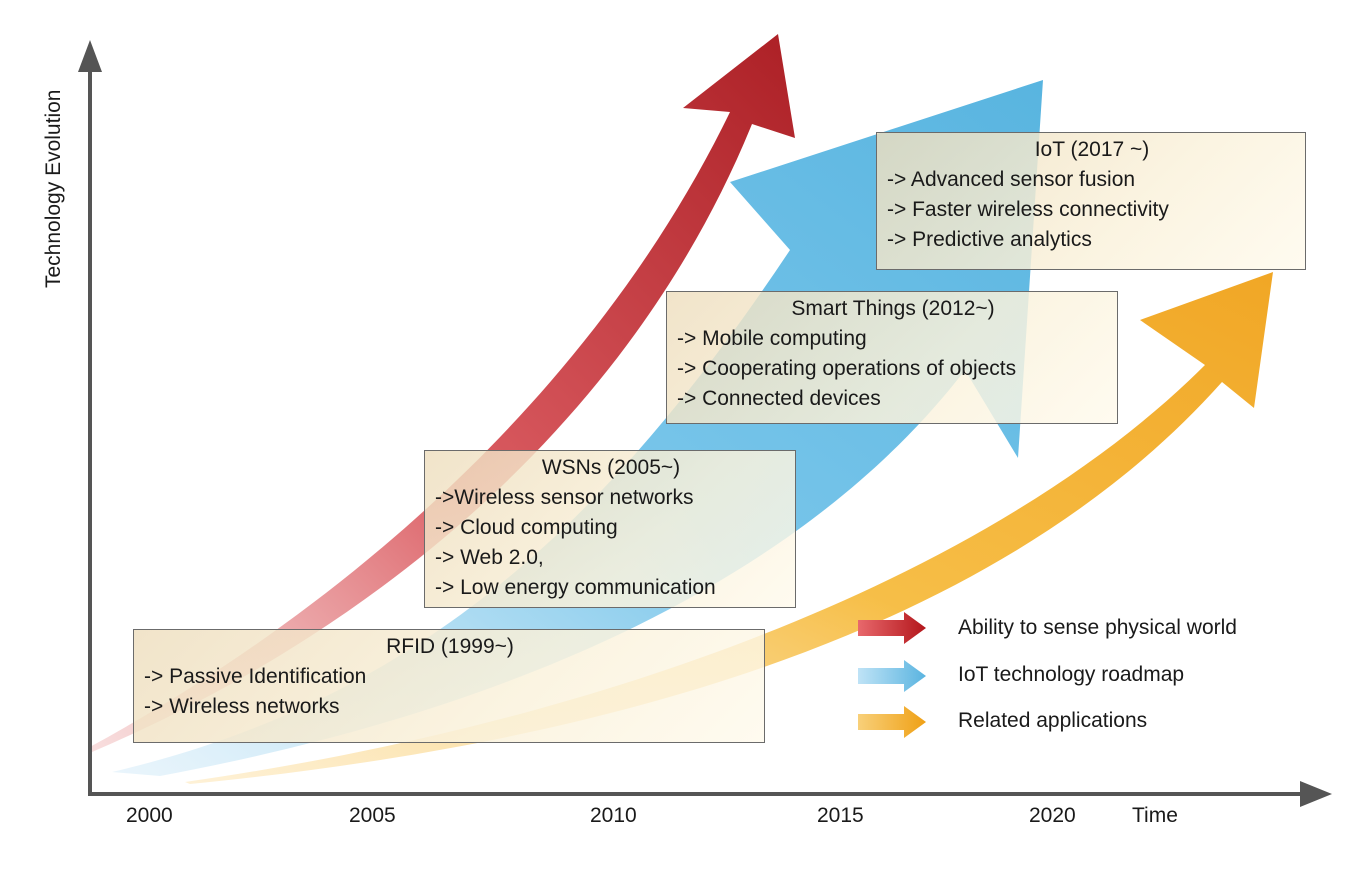 Image resolution: width=1358 pixels, height=882 pixels. Describe the element at coordinates (450, 646) in the screenshot. I see `era-title-rfid: RFID (1999~)` at that location.